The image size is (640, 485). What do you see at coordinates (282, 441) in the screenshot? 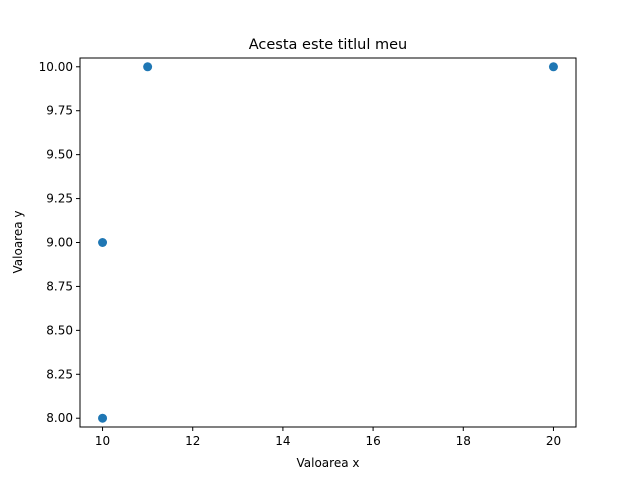
I see `x-tick-label: 14` at bounding box center [282, 441].